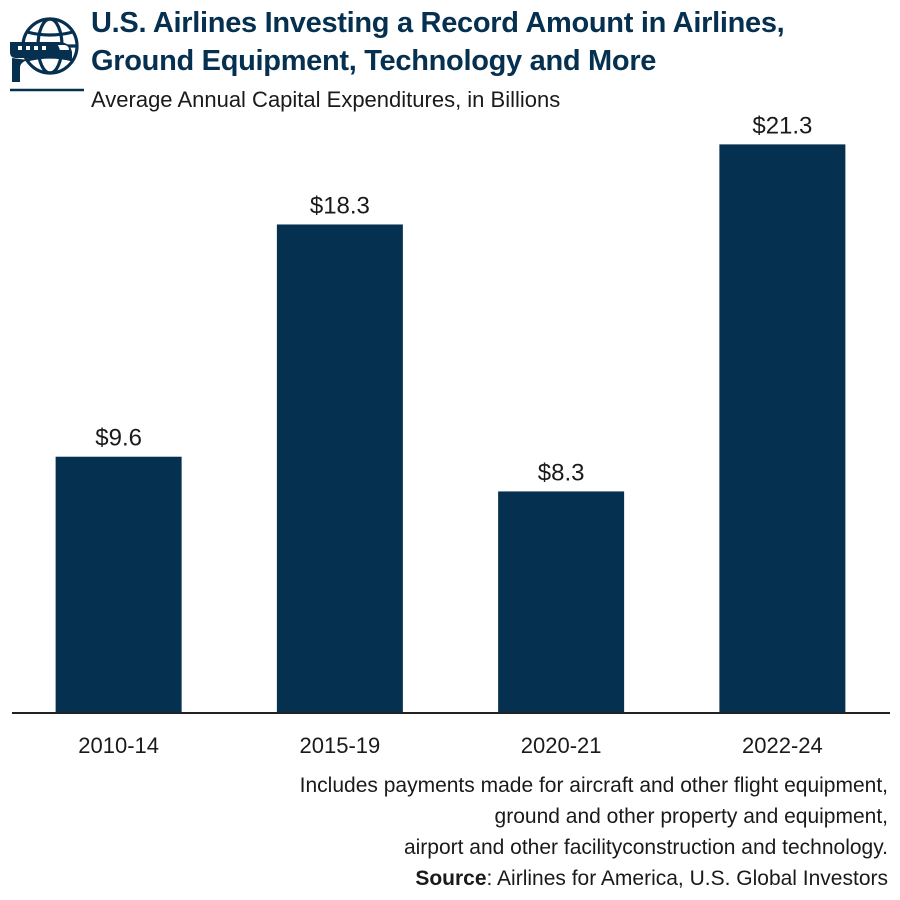 The image size is (900, 900). Describe the element at coordinates (782, 125) in the screenshot. I see `data-label-2022-24: $21.3` at that location.